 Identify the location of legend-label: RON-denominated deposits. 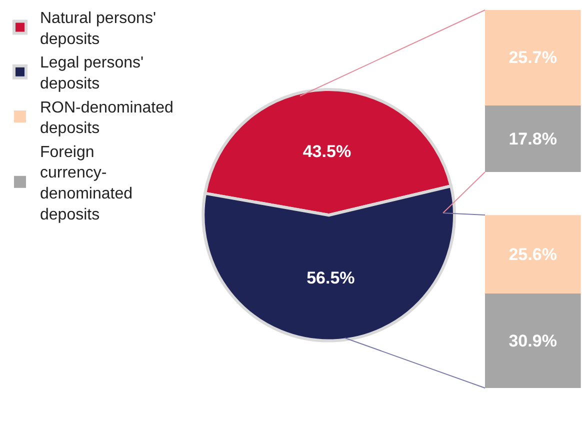
(107, 118).